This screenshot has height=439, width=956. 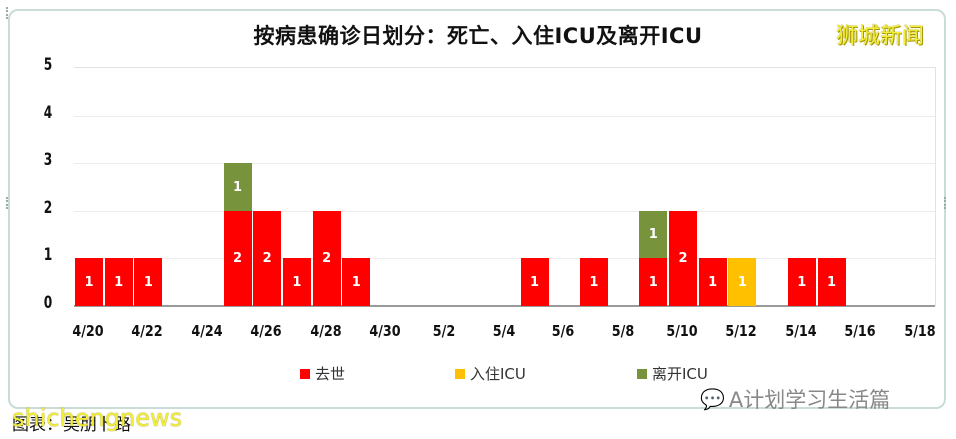 I want to click on bar-4/22: 1, so click(x=148, y=282).